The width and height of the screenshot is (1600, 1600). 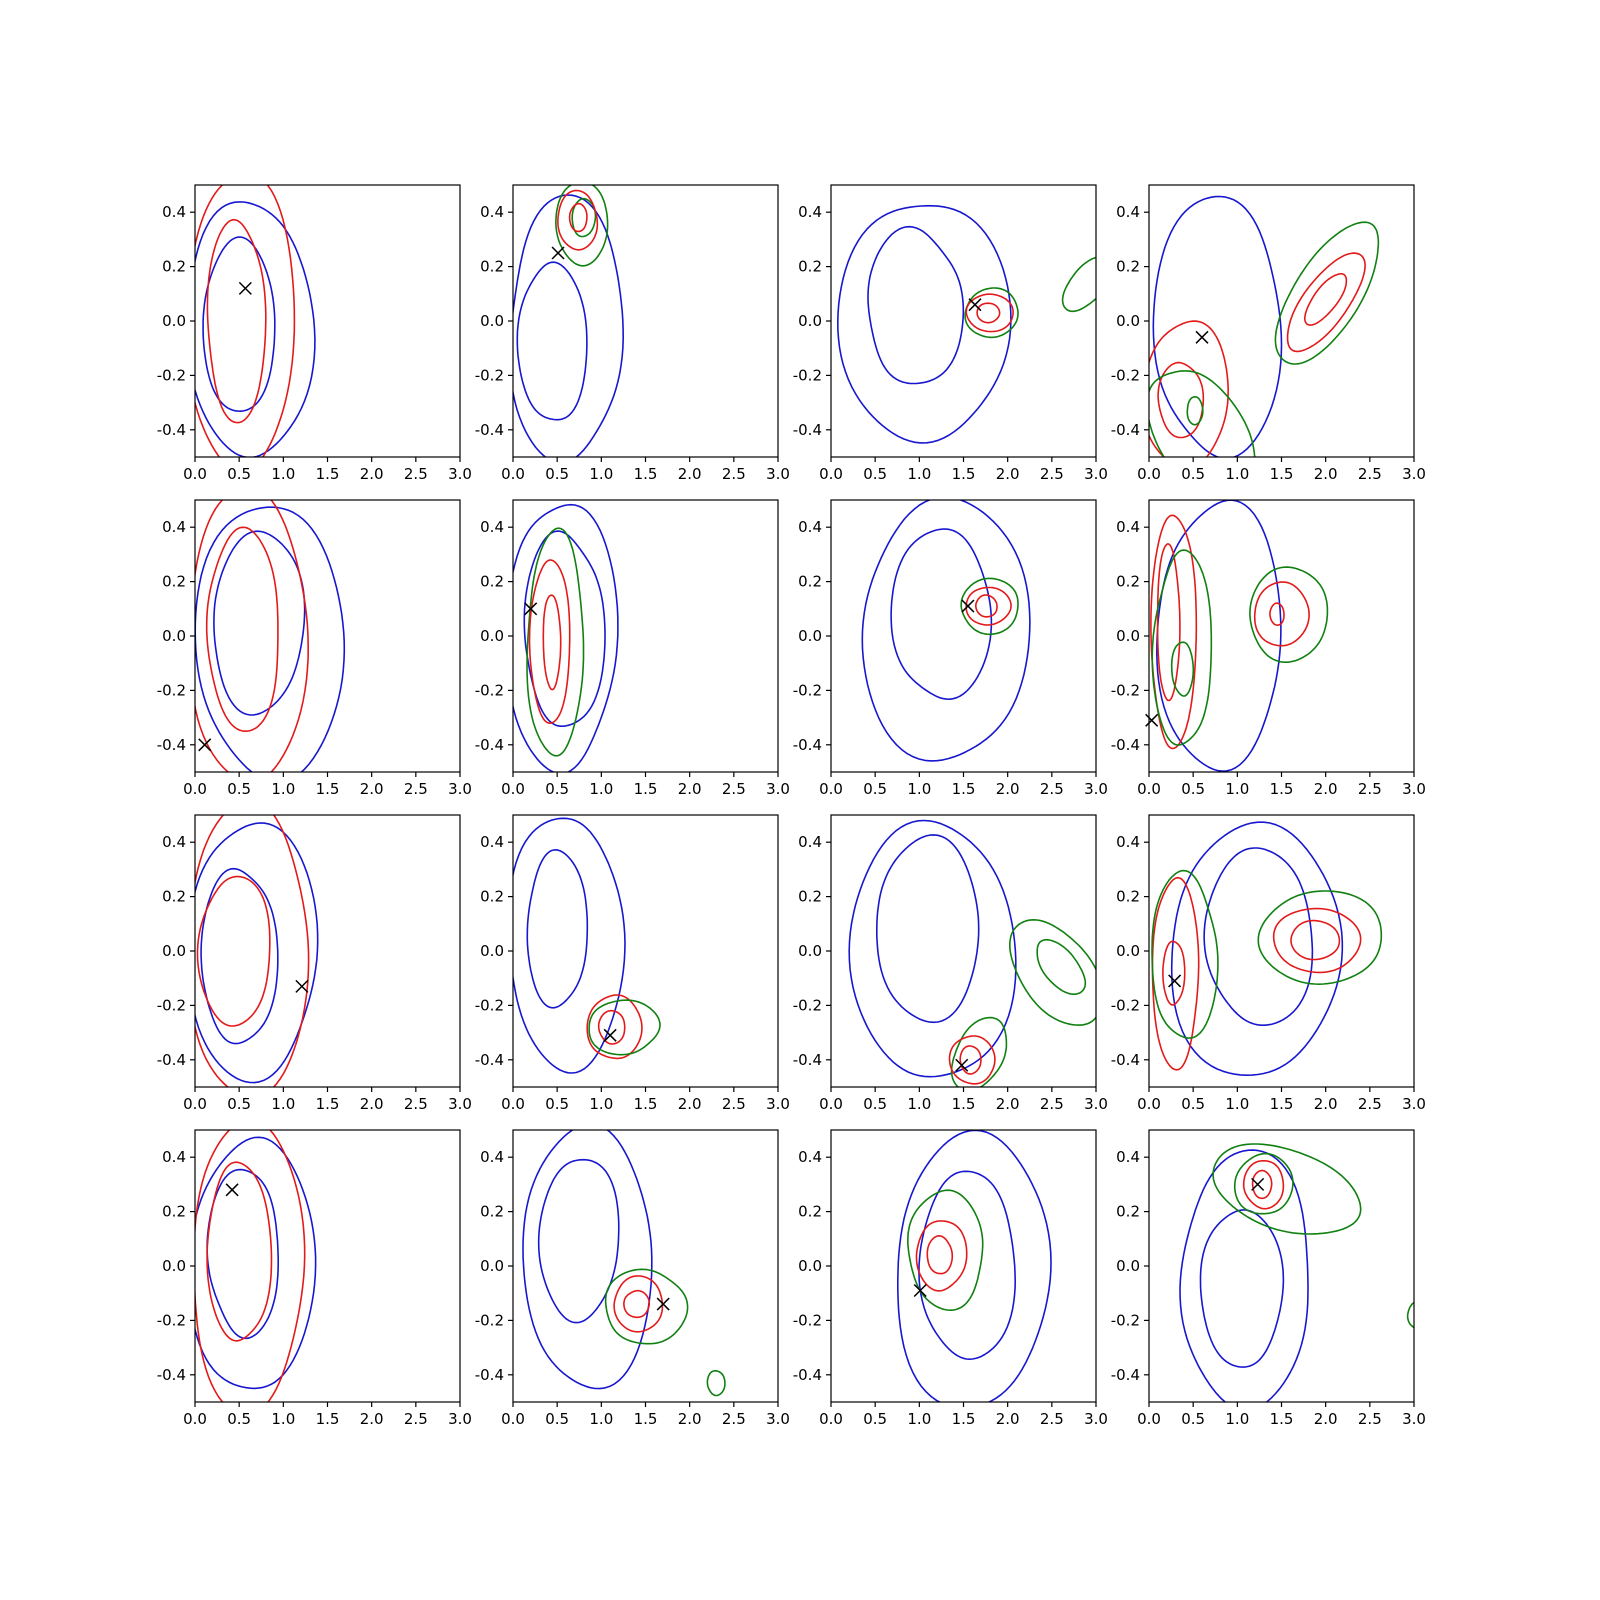 I want to click on subplot-1-1: 0.0 0.5 1.0 1.5 2.0 2.5 3.0 -0.4 -0.2 0.0 0.2 0.4, so click(x=632, y=648).